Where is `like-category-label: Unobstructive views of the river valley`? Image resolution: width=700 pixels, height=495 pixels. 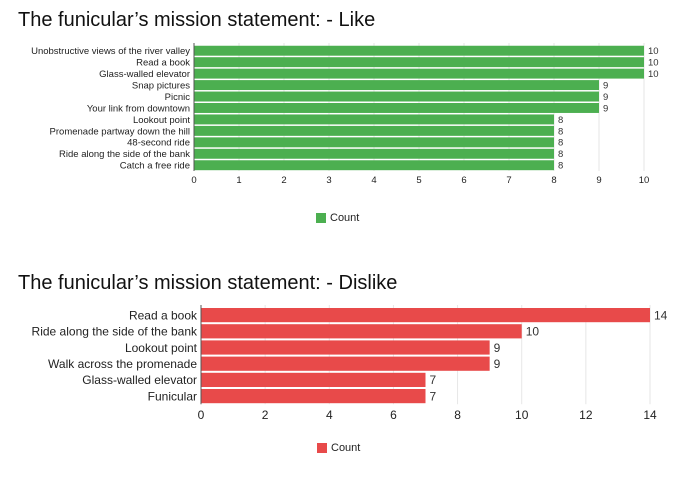 like-category-label: Unobstructive views of the river valley is located at coordinates (110, 51).